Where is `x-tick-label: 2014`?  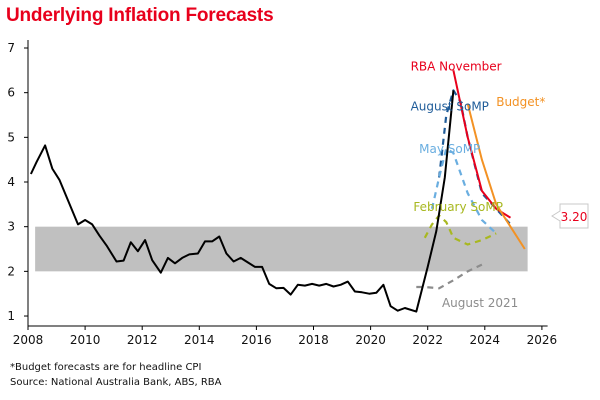
x-tick-label: 2014 is located at coordinates (199, 340).